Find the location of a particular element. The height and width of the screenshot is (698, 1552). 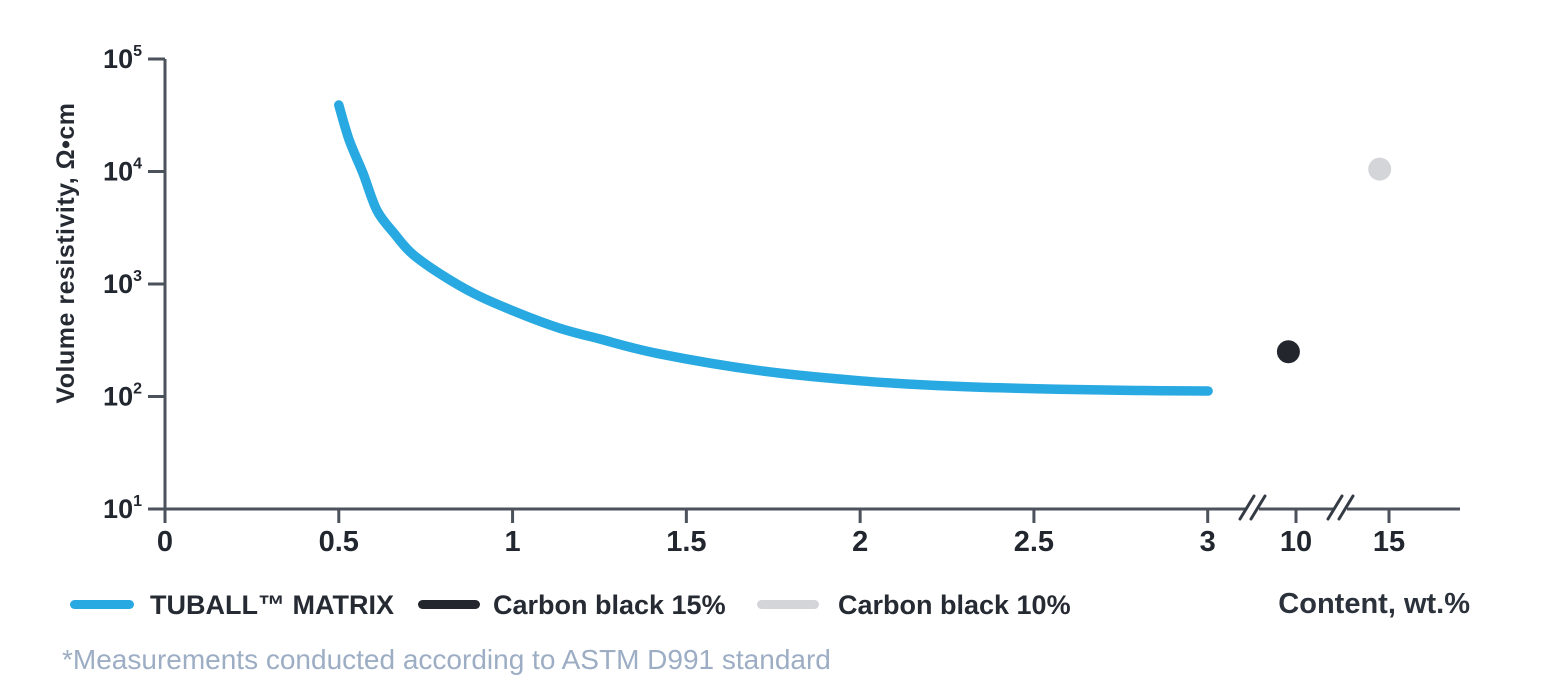

y-tick-label-10e4: 10⁴ is located at coordinates (122, 171).